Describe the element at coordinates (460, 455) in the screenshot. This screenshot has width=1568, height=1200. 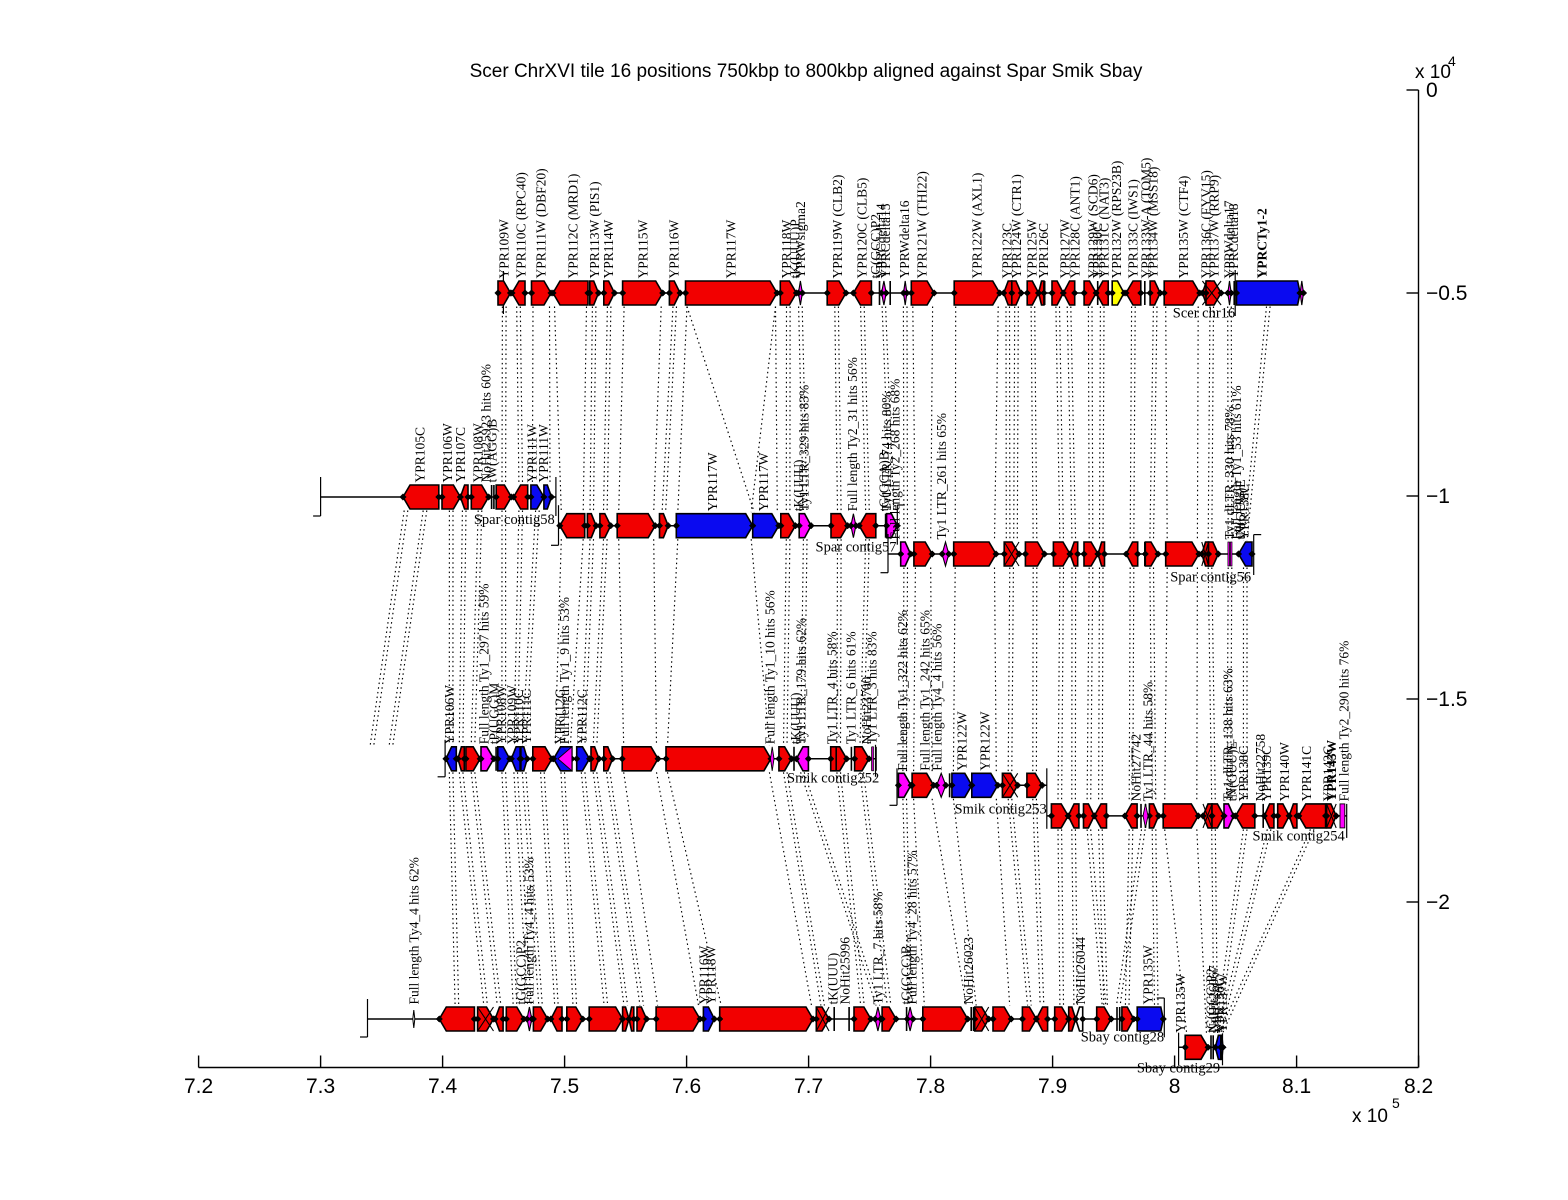
I see `svg-text: YPR107C` at that location.